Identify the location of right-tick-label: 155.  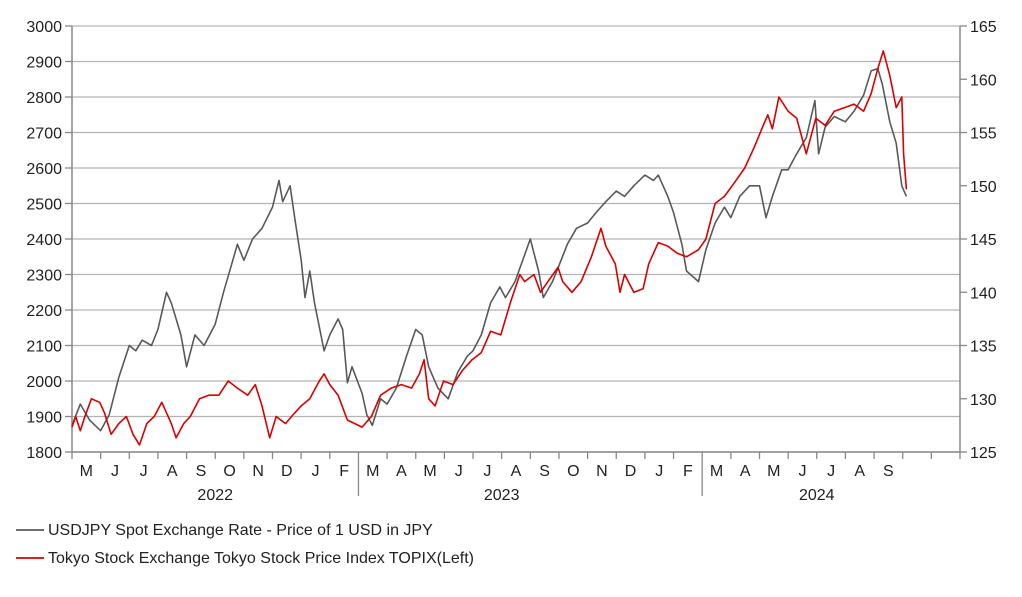
(983, 134).